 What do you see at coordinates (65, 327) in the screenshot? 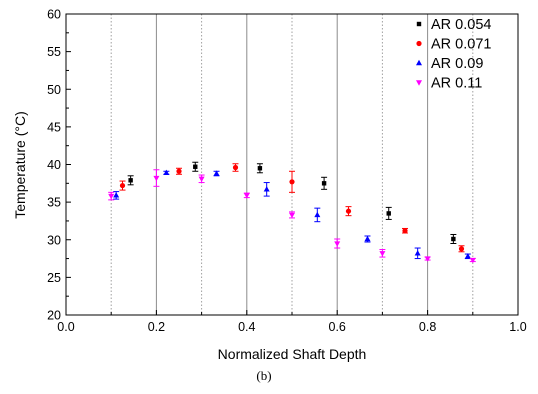
I see `x-tick-label: 0.0` at bounding box center [65, 327].